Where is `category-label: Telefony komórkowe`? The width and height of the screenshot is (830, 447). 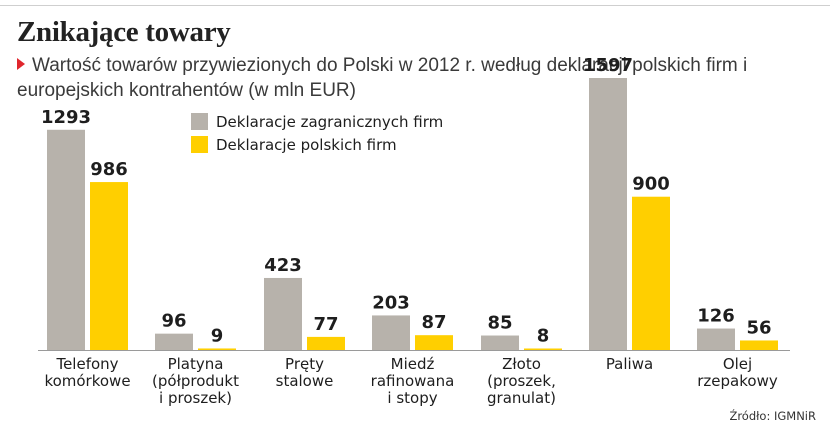
category-label: Telefony komórkowe is located at coordinates (87, 372).